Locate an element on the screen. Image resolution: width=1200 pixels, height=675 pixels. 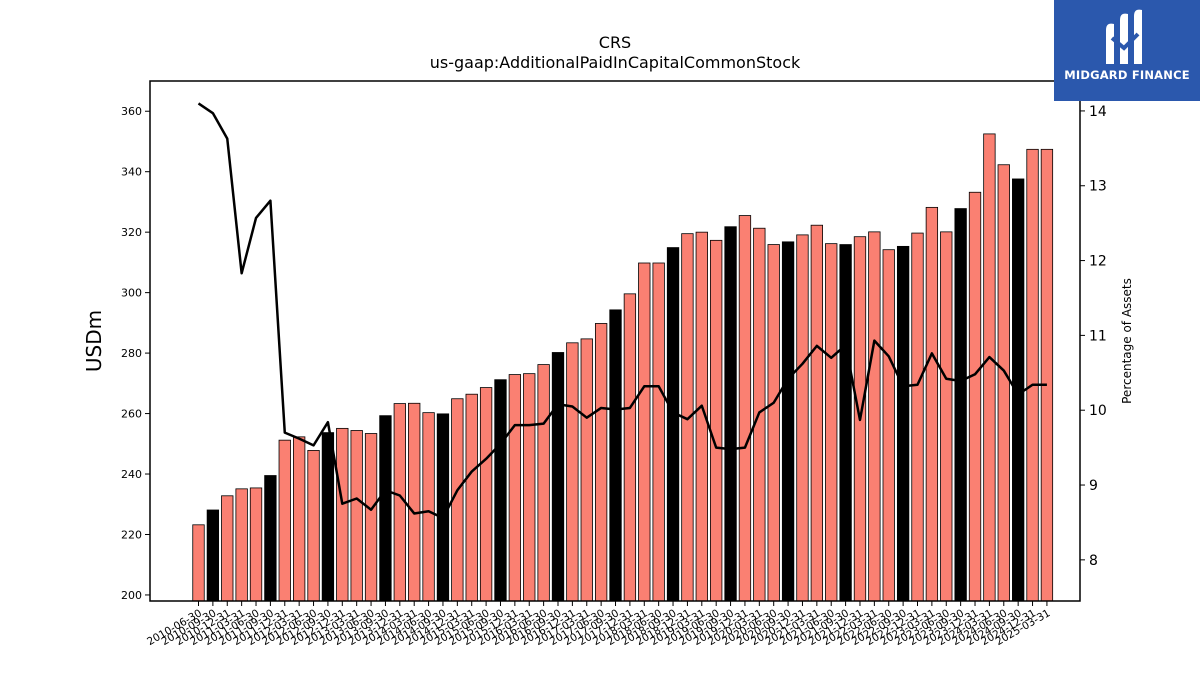
y-tick-label: 200 is located at coordinates (131, 595).